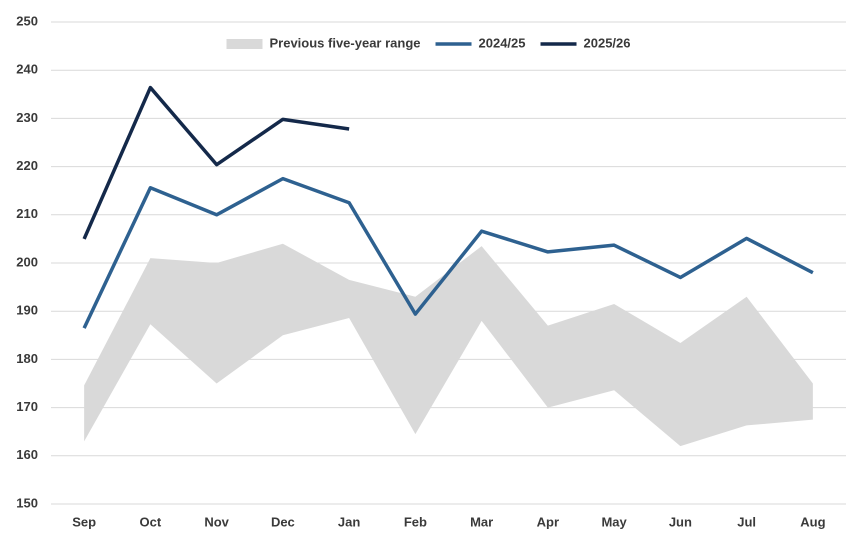 The width and height of the screenshot is (868, 544). What do you see at coordinates (415, 521) in the screenshot?
I see `x-tick-label: Feb` at bounding box center [415, 521].